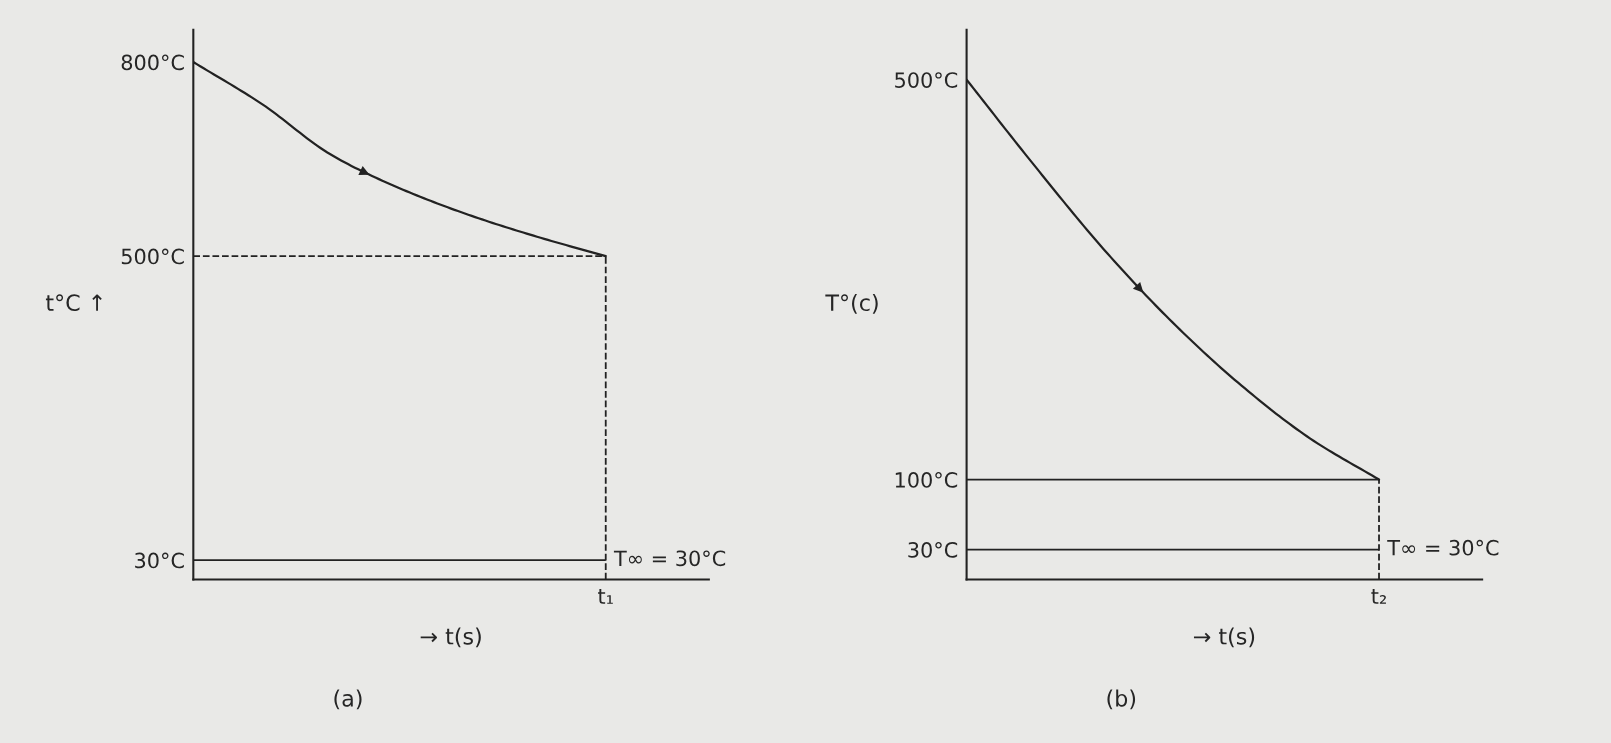 The height and width of the screenshot is (743, 1611). I want to click on x-tick-label: t₁, so click(605, 596).